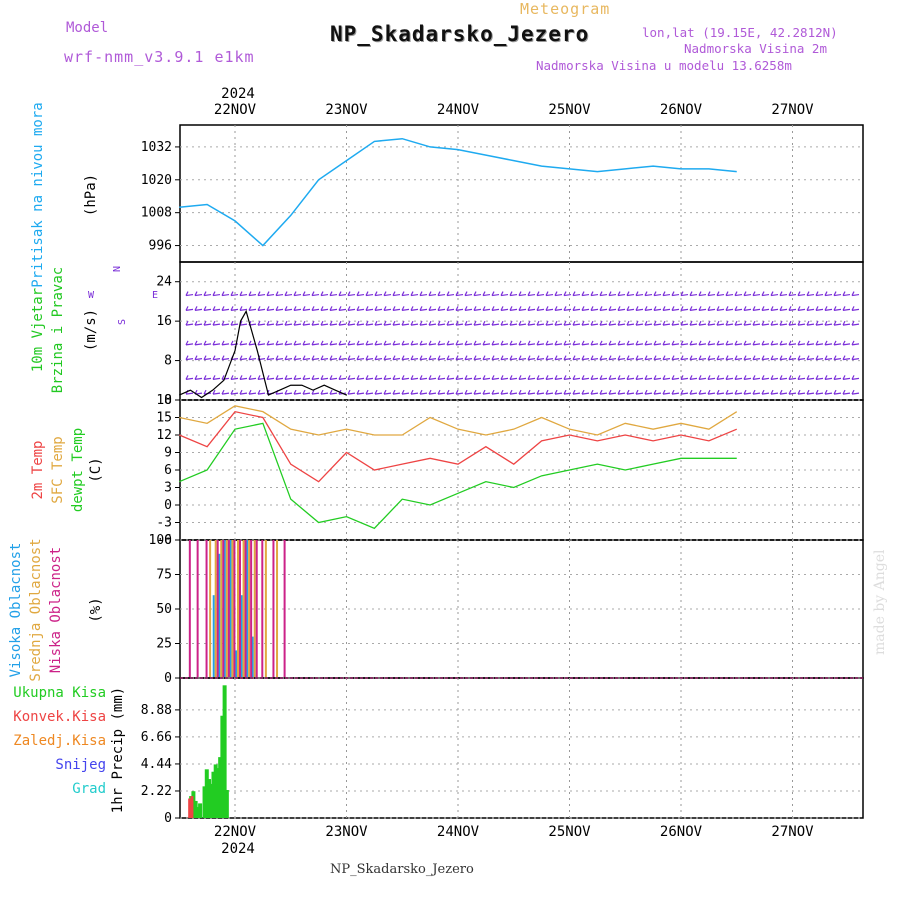 This screenshot has height=900, width=900. I want to click on temp-title-sfc: SFC Temp, so click(58, 469).